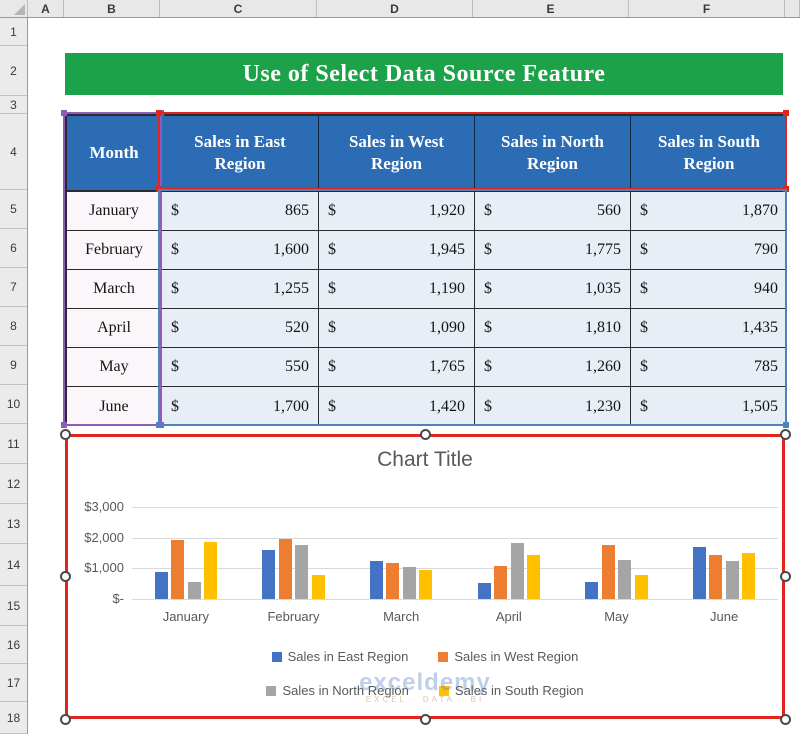 This screenshot has width=800, height=734. What do you see at coordinates (13, 524) in the screenshot?
I see `row-header-13: 13` at bounding box center [13, 524].